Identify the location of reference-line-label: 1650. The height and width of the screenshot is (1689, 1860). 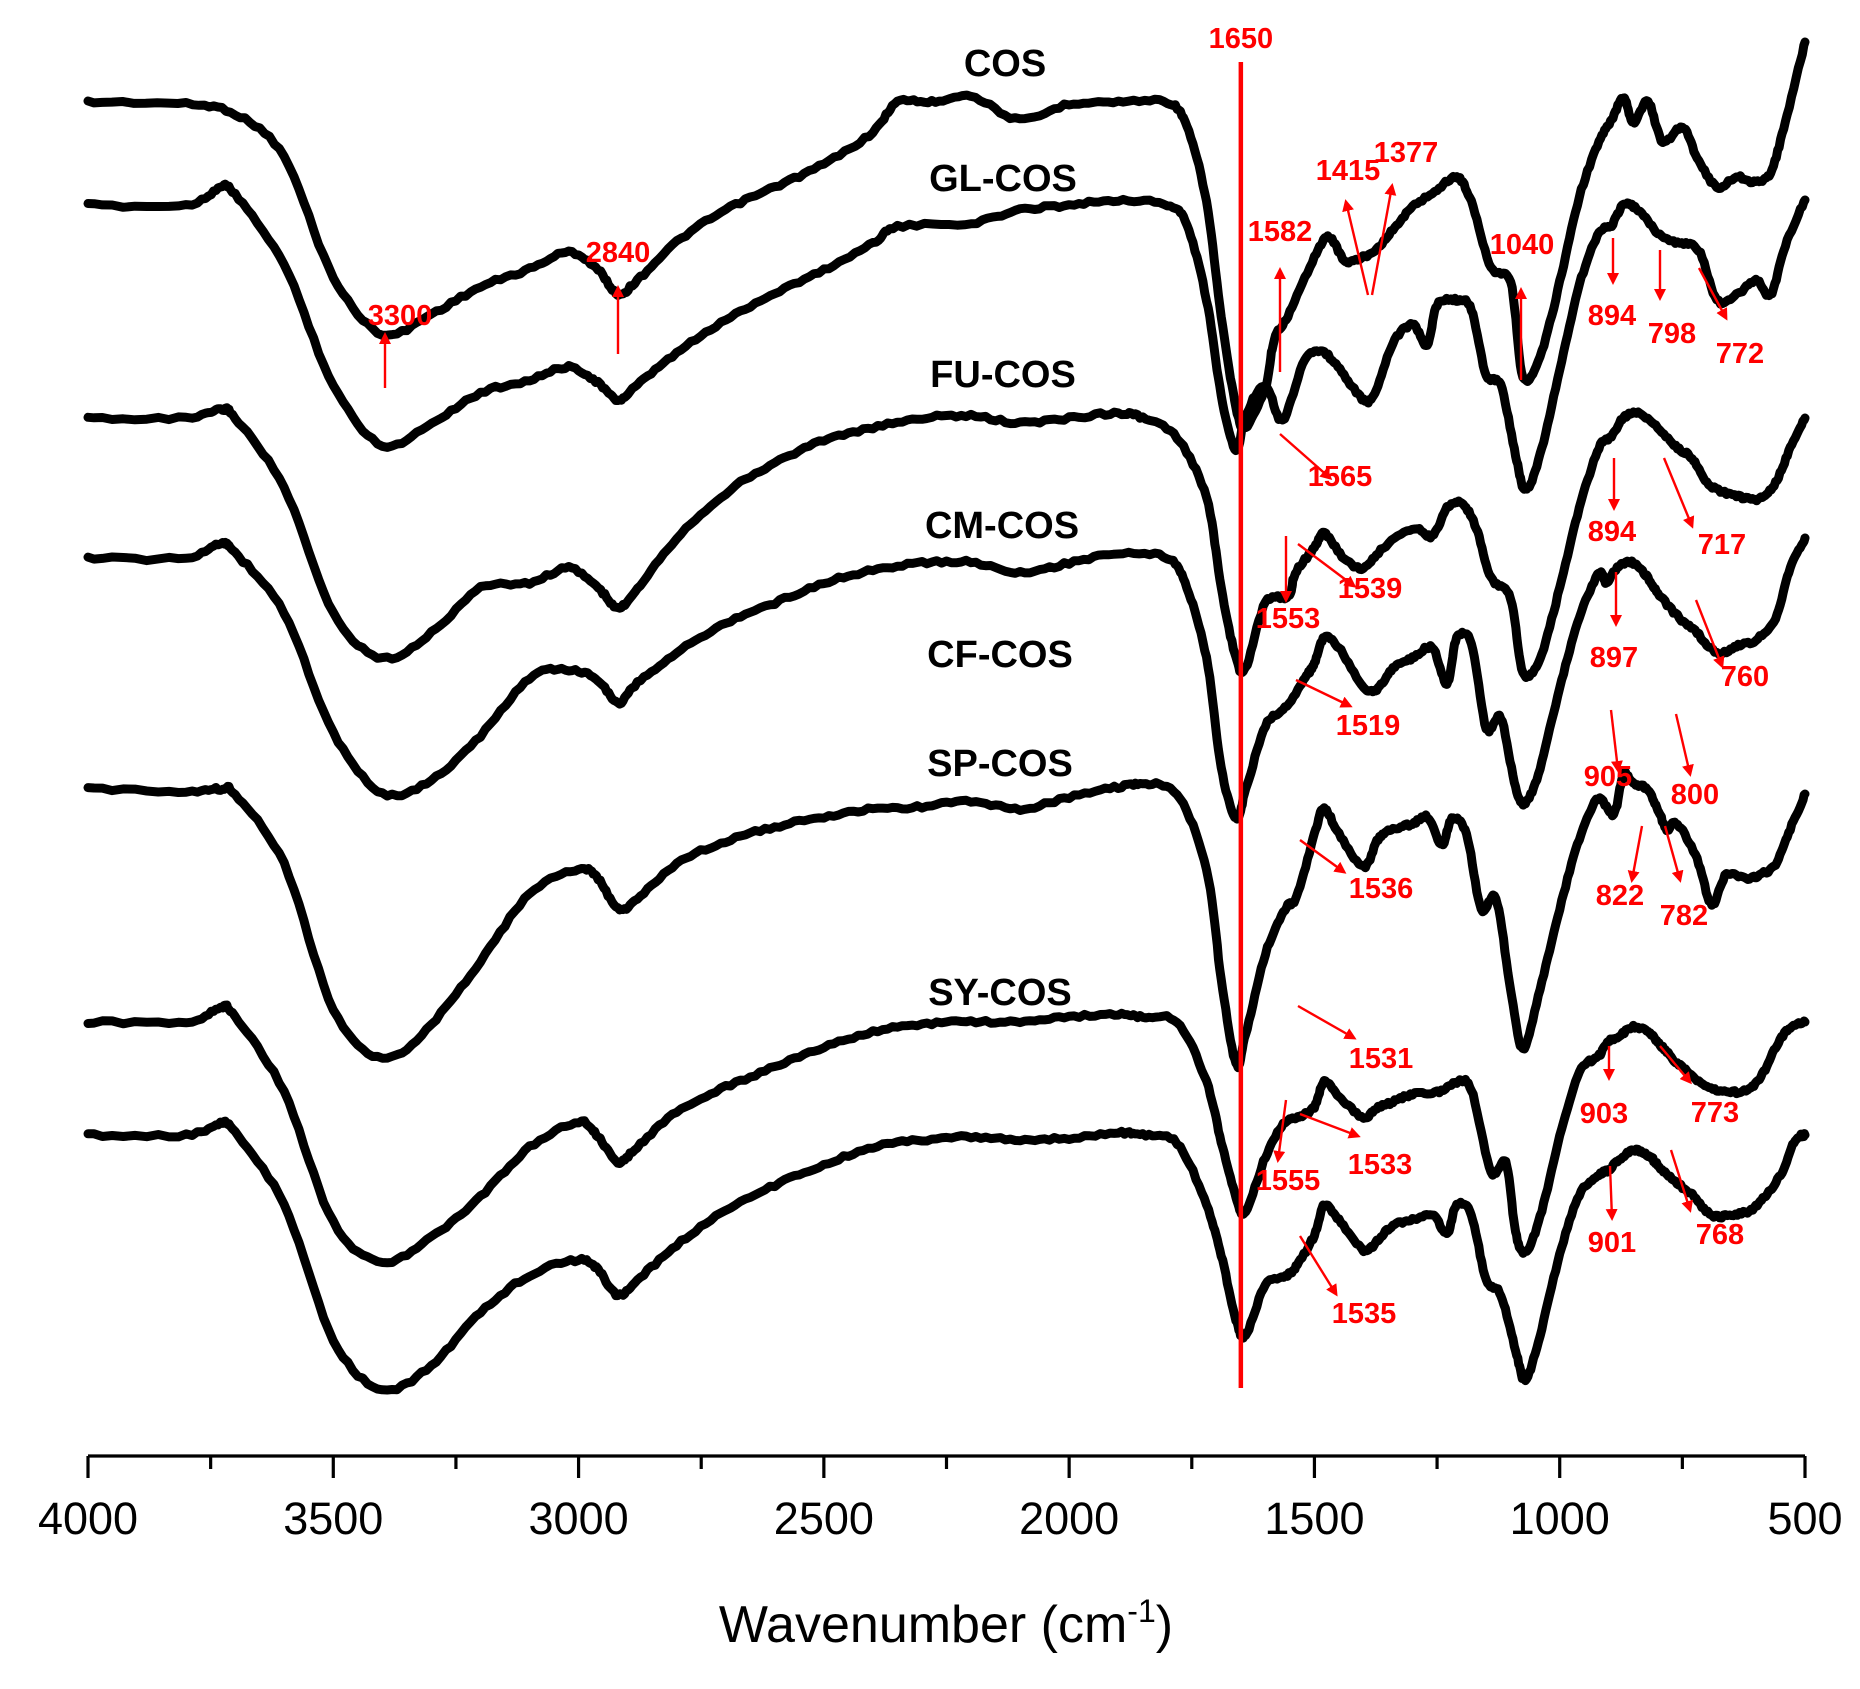
(1241, 39).